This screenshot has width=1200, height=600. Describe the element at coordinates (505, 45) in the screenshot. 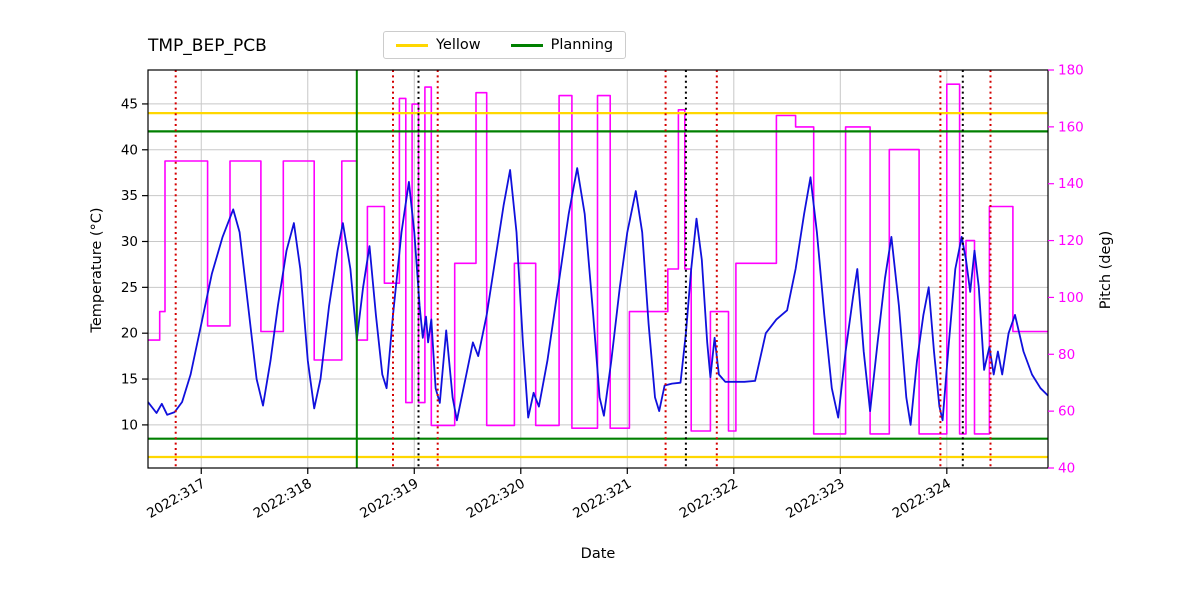

I see `legend: Yellow Planning` at that location.